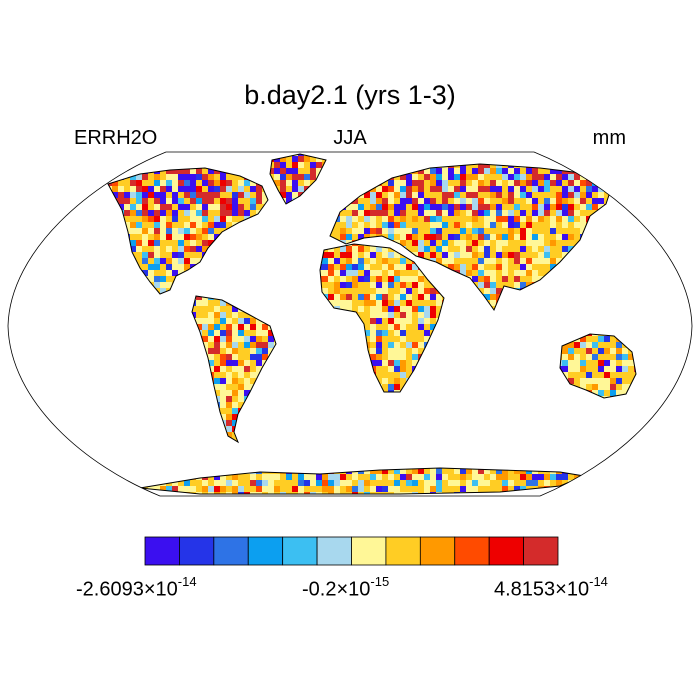 Image resolution: width=700 pixels, height=700 pixels. I want to click on colorbar-max-label: 4.8153×10⁻¹⁴, so click(551, 587).